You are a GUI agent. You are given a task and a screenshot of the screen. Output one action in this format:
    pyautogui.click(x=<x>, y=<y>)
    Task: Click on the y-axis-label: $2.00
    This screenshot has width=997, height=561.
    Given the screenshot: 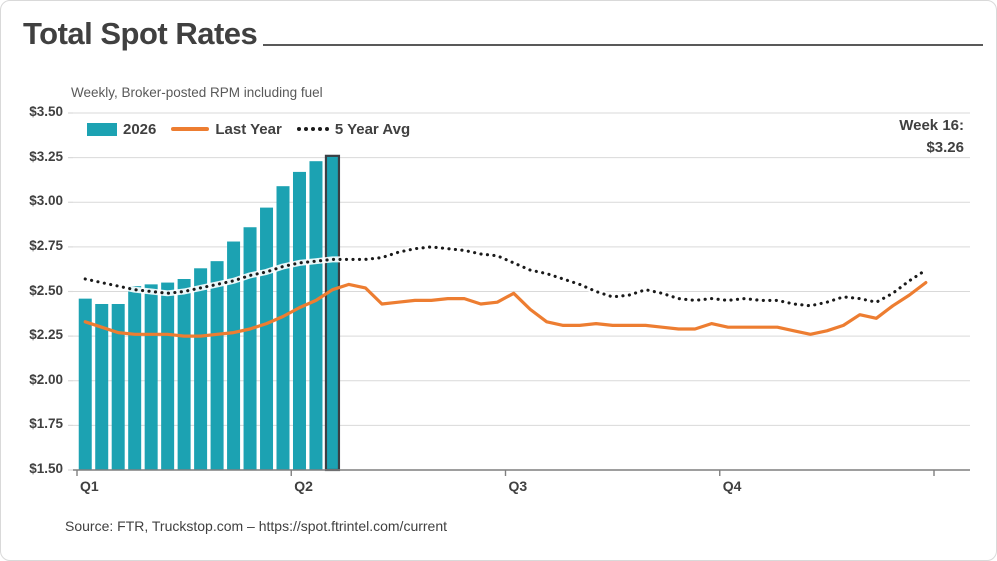 What is the action you would take?
    pyautogui.click(x=46, y=379)
    